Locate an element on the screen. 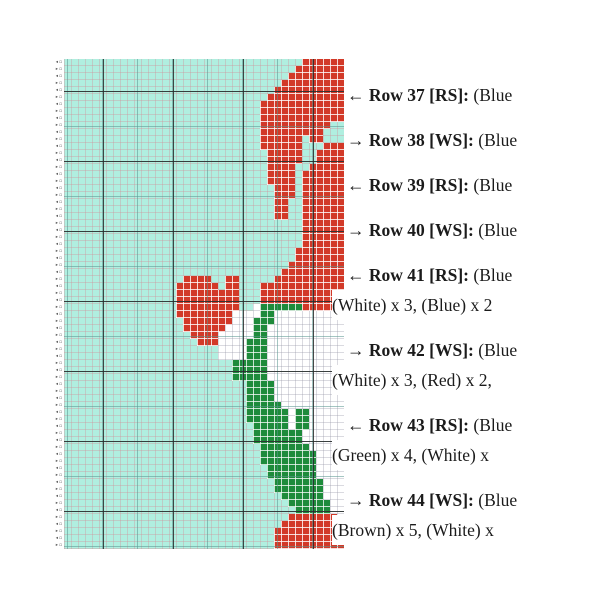 The height and width of the screenshot is (600, 600). stitch-sequence-continued: (White) x 3, (Red) x 2, is located at coordinates (413, 380).